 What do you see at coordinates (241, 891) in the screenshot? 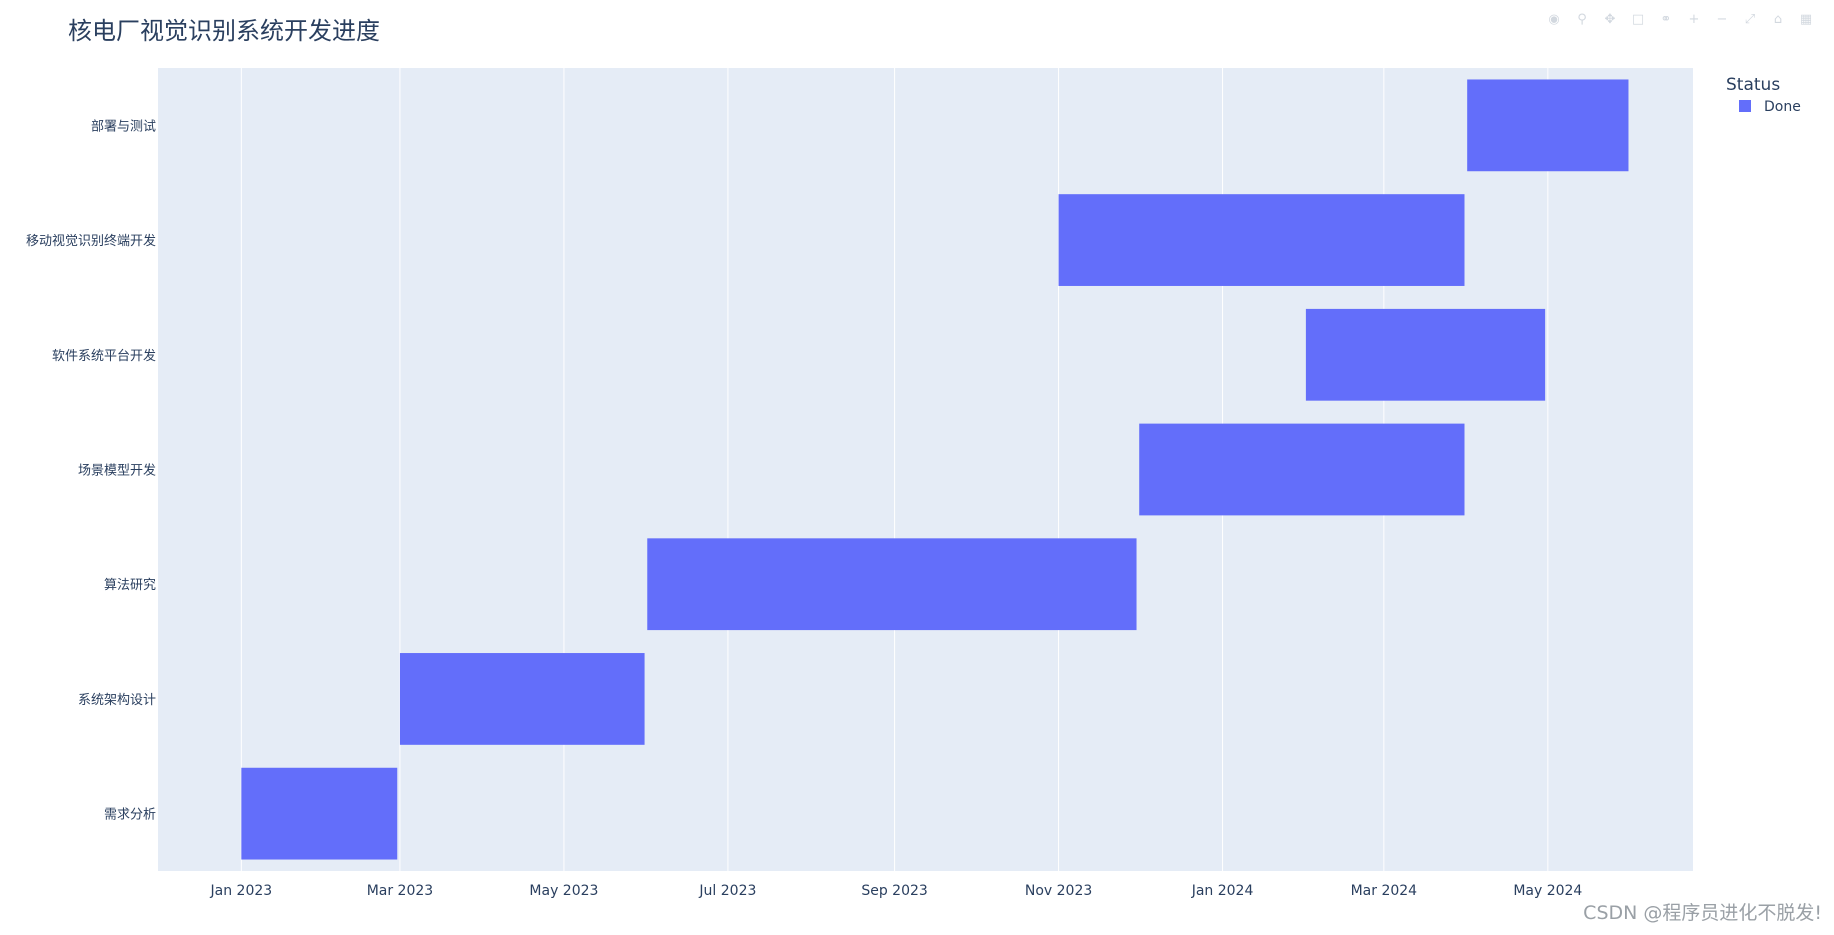
I see `x-tick-label: Jan 2023` at bounding box center [241, 891].